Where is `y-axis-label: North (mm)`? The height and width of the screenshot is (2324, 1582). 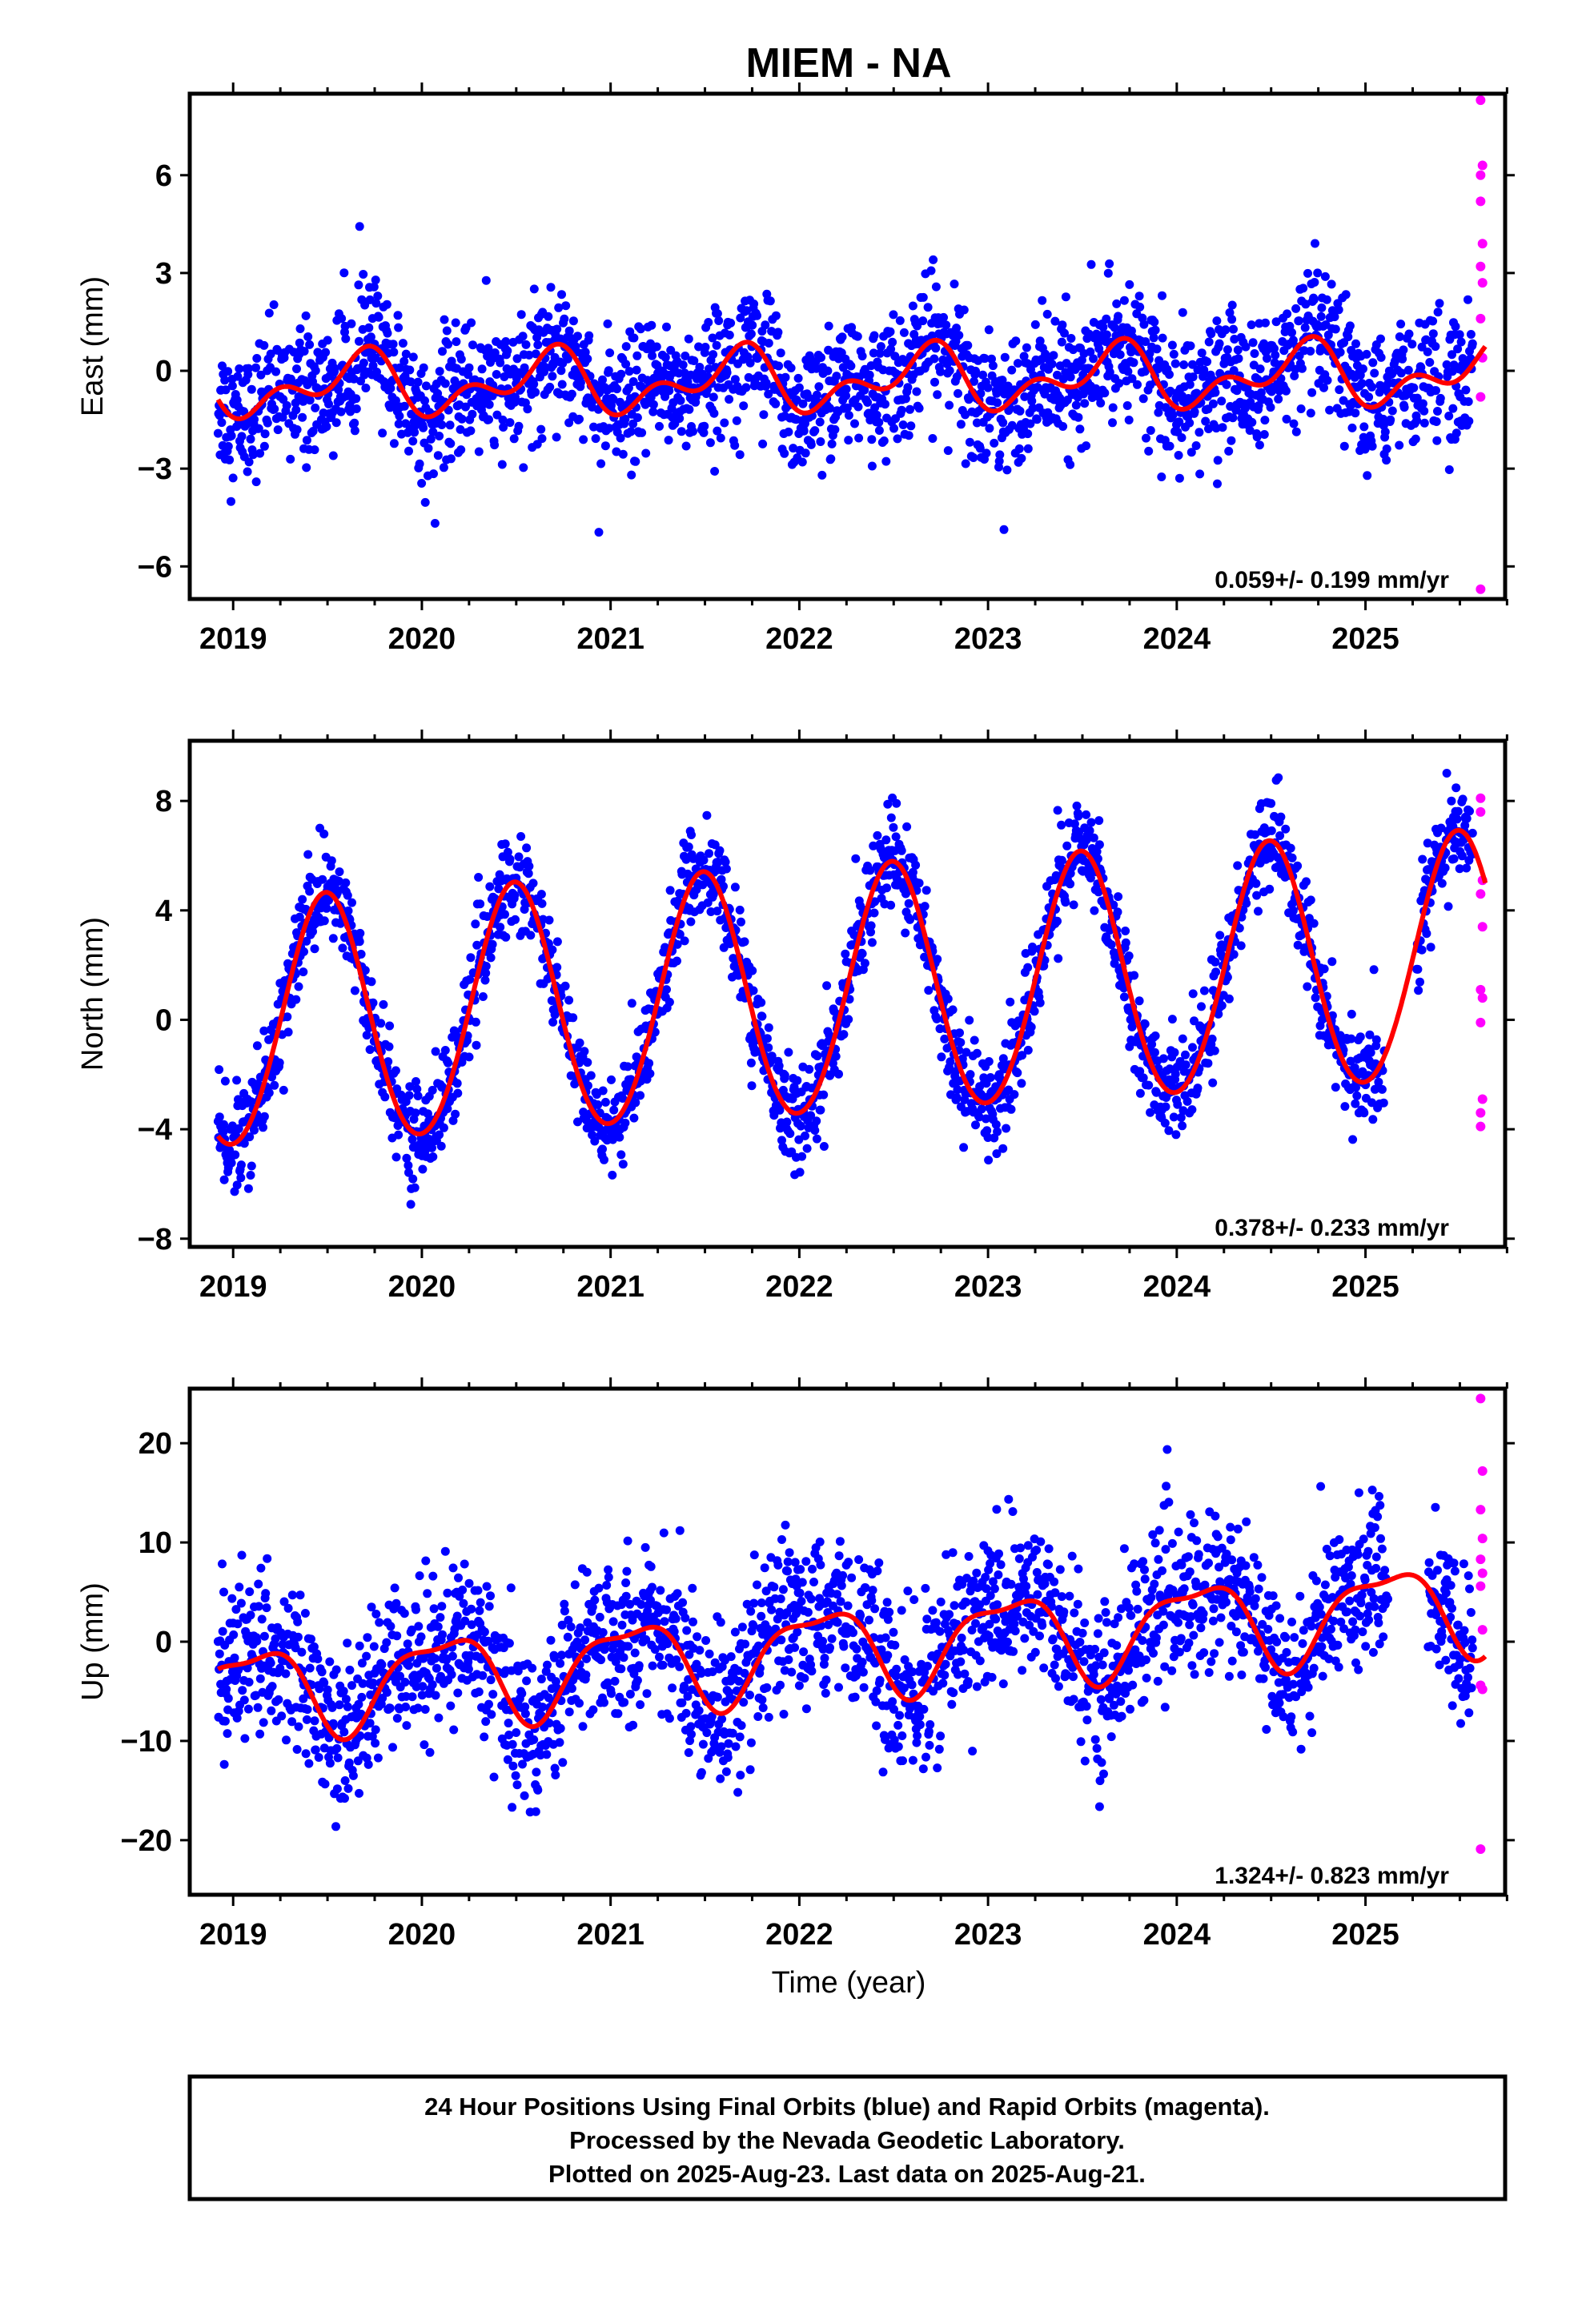 y-axis-label: North (mm) is located at coordinates (93, 994).